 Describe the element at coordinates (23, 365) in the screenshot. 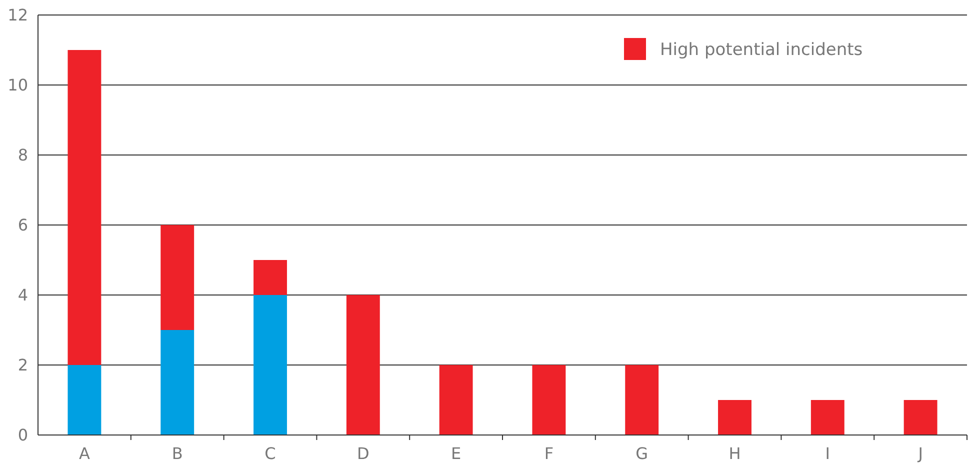

I see `y-tick-label: 2` at that location.